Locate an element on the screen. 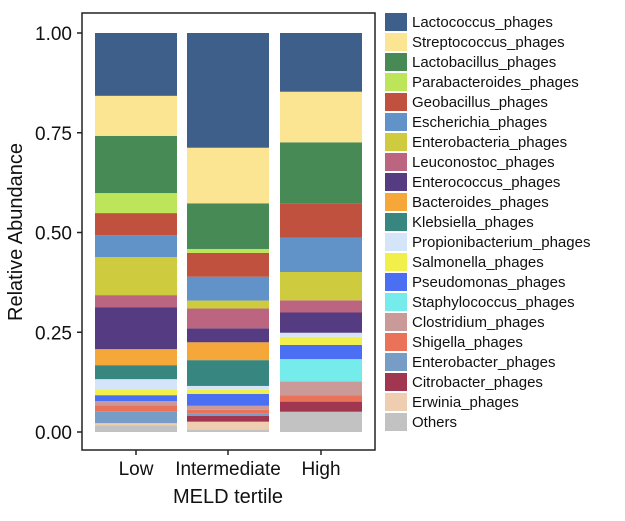 This screenshot has width=625, height=521. legend-label: Enterobacter_phages is located at coordinates (483, 362).